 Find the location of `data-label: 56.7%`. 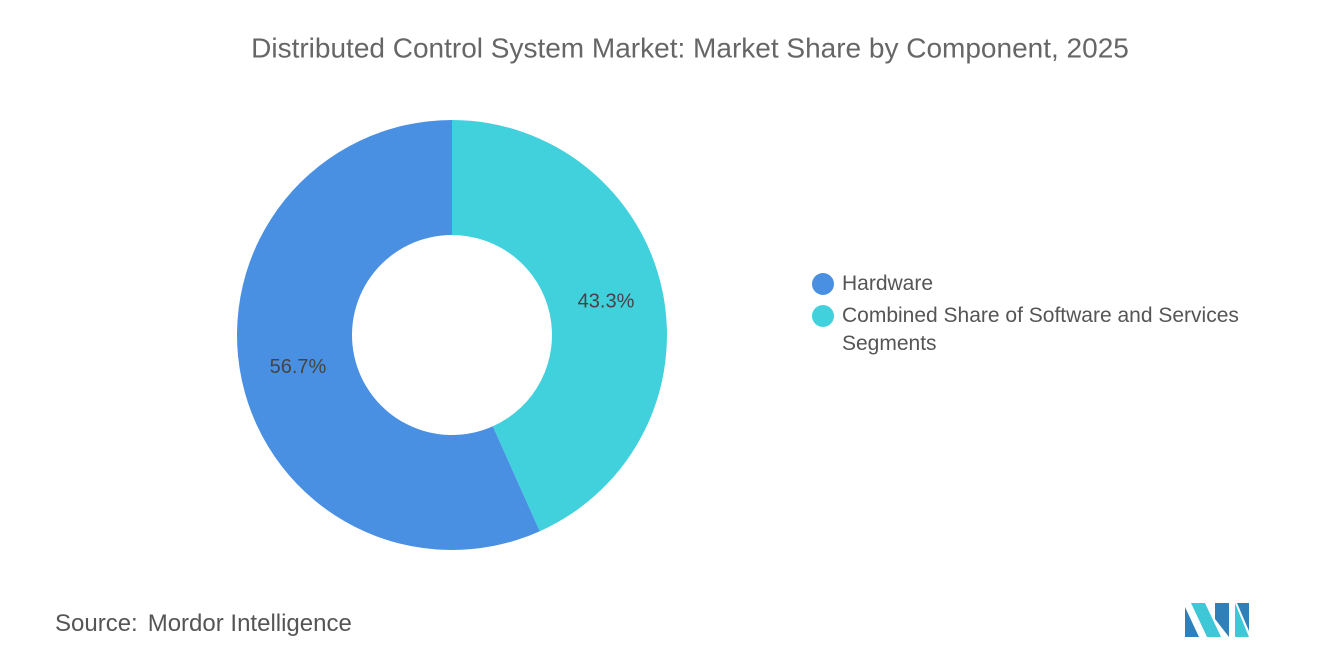

data-label: 56.7% is located at coordinates (298, 367).